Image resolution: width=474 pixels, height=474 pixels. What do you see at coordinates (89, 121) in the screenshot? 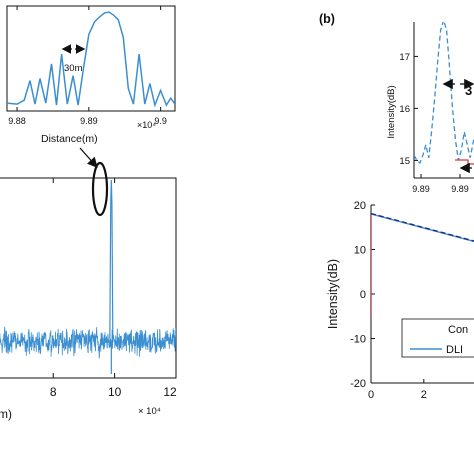
I see `panel-a-inset-x-tick-label: 9.89` at bounding box center [89, 121].